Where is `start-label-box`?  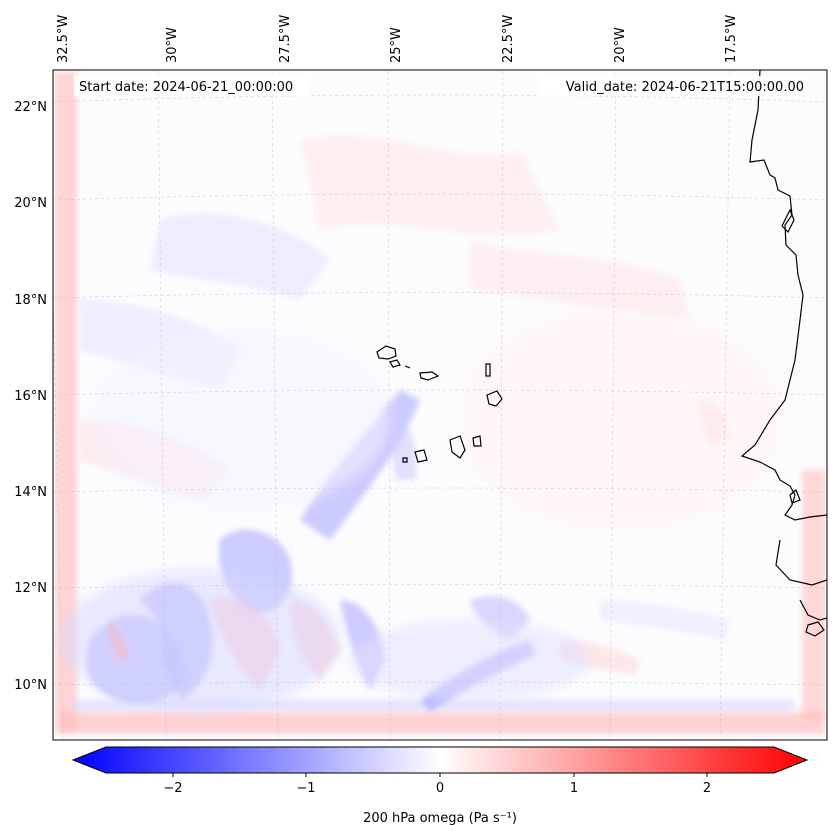 start-label-box is located at coordinates (191, 86).